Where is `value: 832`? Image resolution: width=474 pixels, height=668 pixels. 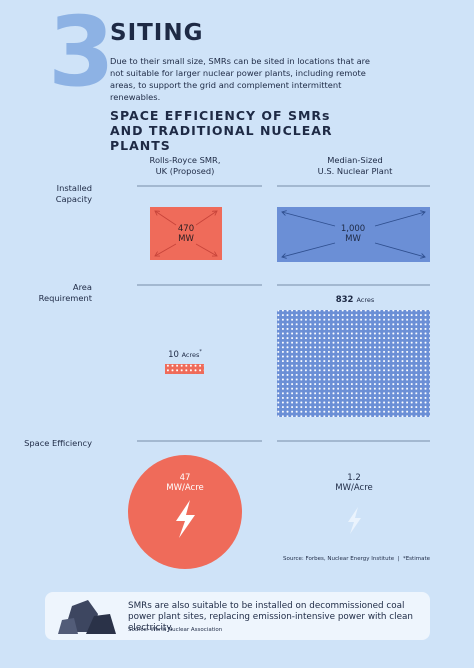 value: 832 is located at coordinates (344, 300).